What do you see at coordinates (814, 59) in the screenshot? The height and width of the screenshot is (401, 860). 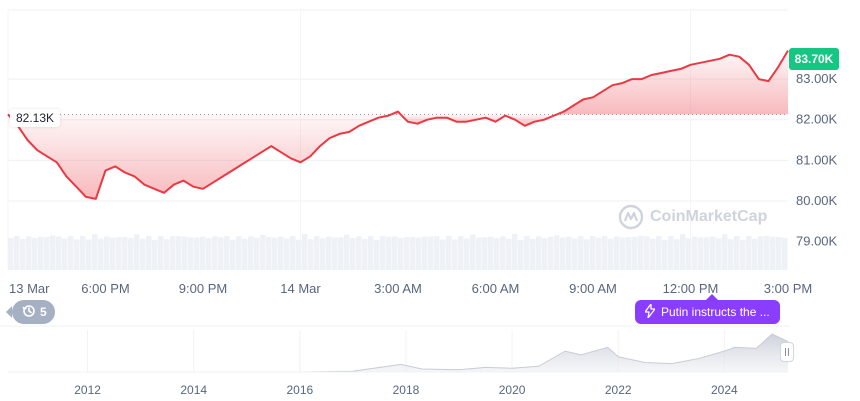 I see `current-price-tag: 83.70K` at bounding box center [814, 59].